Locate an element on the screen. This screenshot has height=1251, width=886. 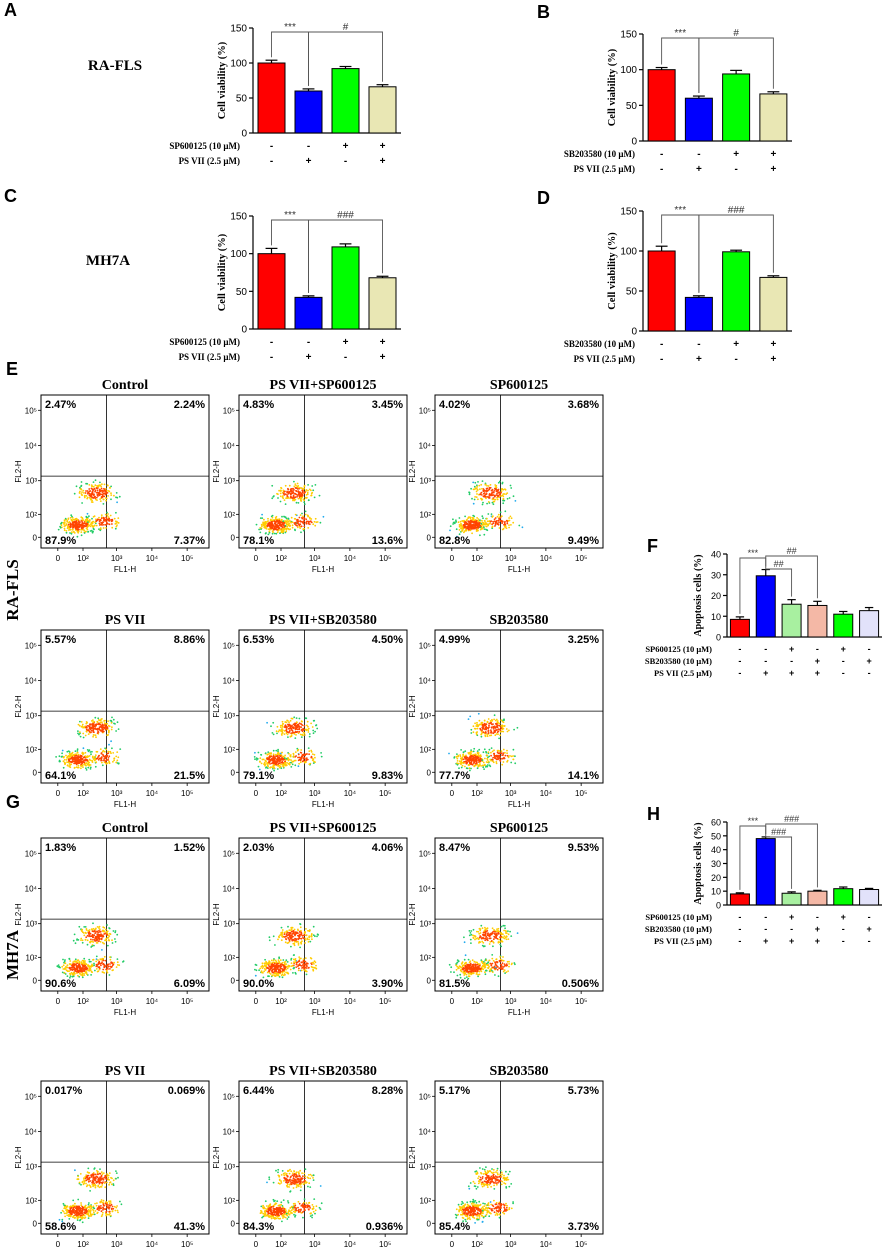
panel-letter-c: C is located at coordinates (10, 196).